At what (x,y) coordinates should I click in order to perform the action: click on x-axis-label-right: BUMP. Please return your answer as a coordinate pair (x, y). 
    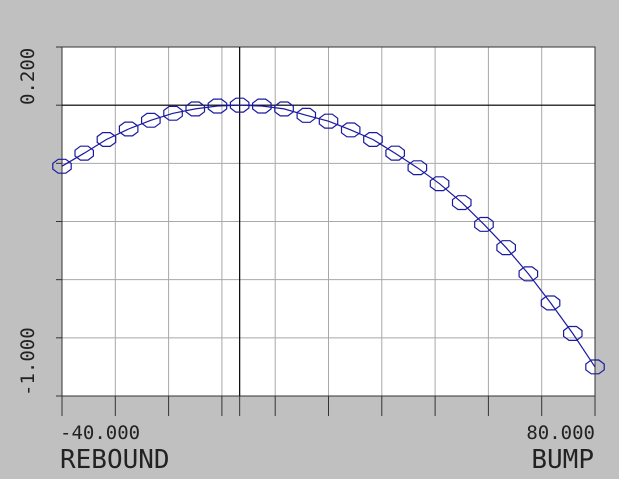
    Looking at the image, I should click on (562, 460).